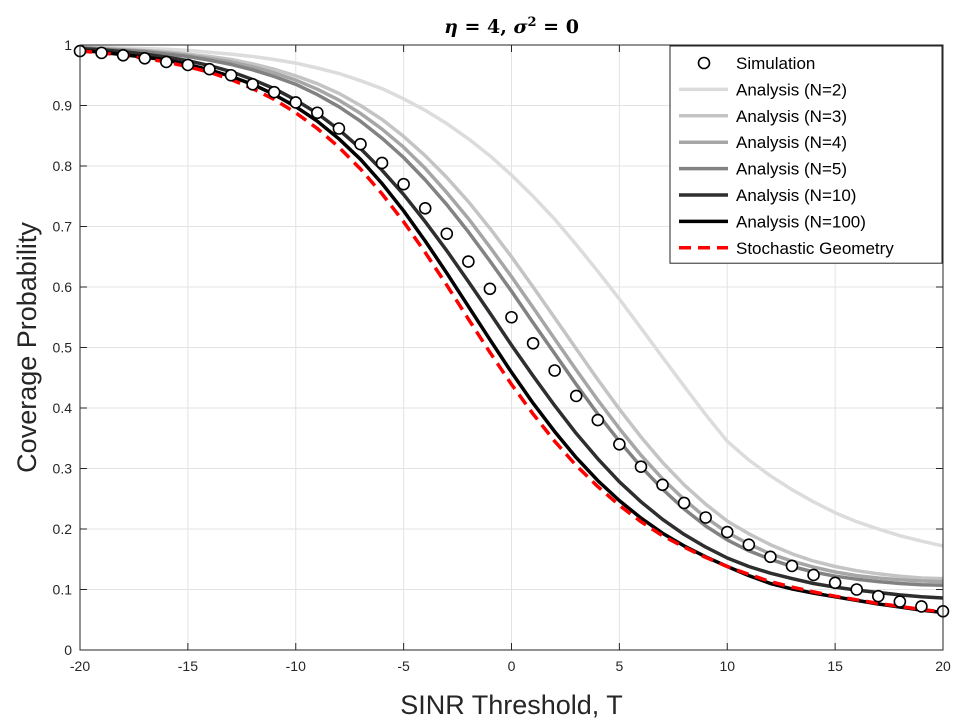  Describe the element at coordinates (63, 348) in the screenshot. I see `y-tick-label: 0.5` at that location.